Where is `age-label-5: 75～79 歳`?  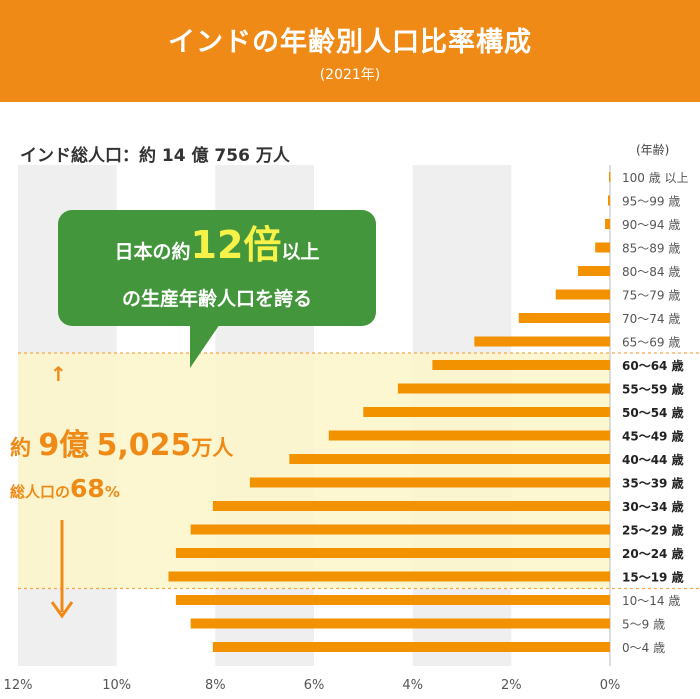 age-label-5: 75～79 歳 is located at coordinates (651, 296).